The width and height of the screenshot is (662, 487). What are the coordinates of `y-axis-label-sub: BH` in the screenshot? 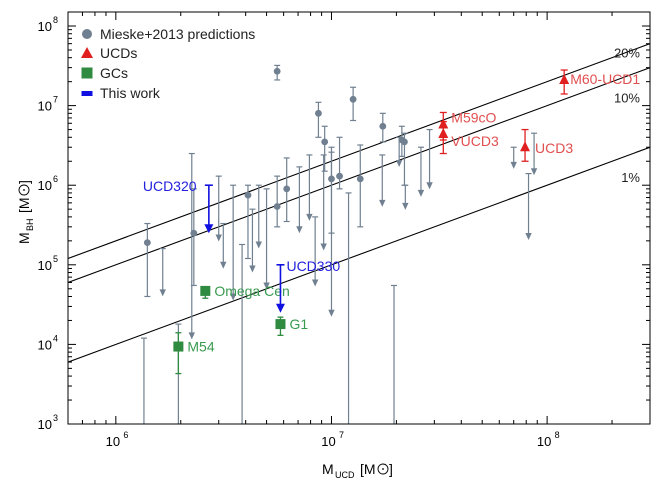 It's located at (30, 224).